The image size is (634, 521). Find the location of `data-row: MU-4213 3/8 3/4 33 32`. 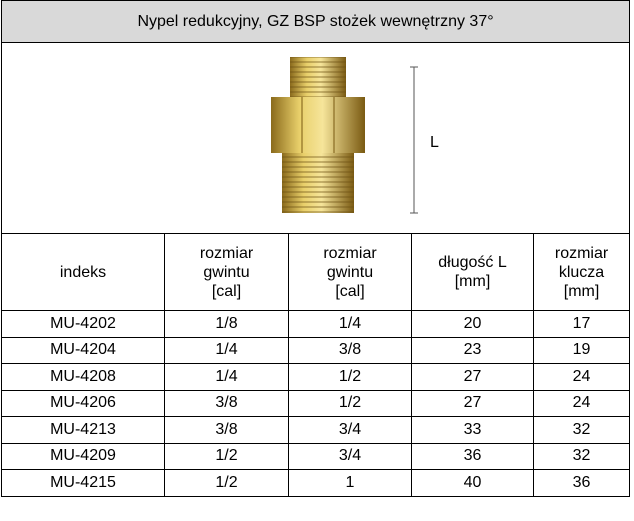

data-row: MU-4213 3/8 3/4 33 32 is located at coordinates (316, 430).